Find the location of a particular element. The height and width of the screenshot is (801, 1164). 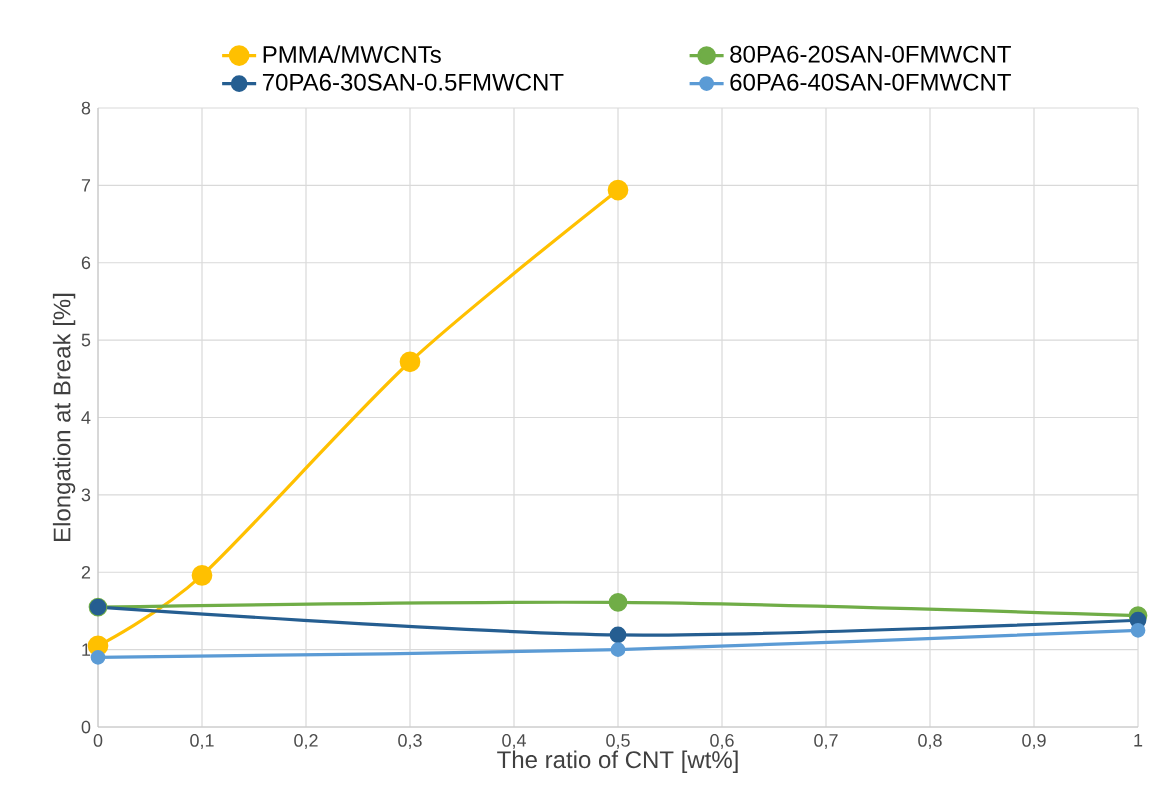

x-tick-label: 0,6 is located at coordinates (722, 741).